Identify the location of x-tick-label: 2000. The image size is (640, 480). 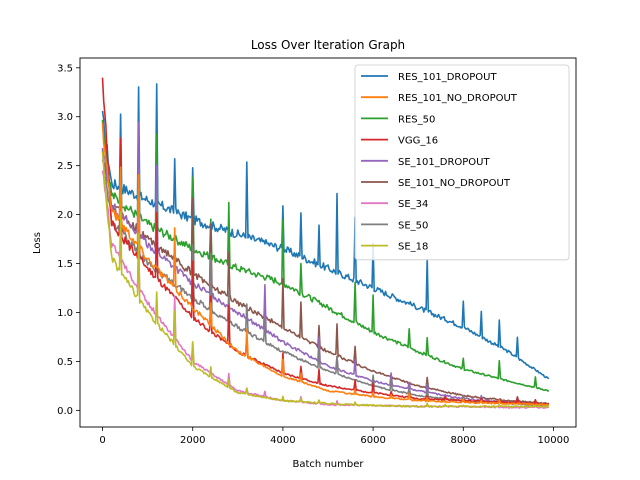
(192, 440).